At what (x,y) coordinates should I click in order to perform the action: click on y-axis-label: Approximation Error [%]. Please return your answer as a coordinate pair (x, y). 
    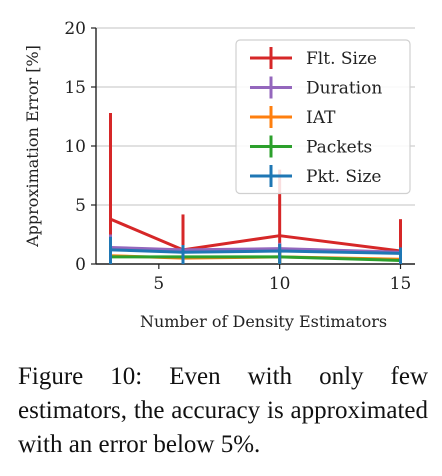
    Looking at the image, I should click on (32, 146).